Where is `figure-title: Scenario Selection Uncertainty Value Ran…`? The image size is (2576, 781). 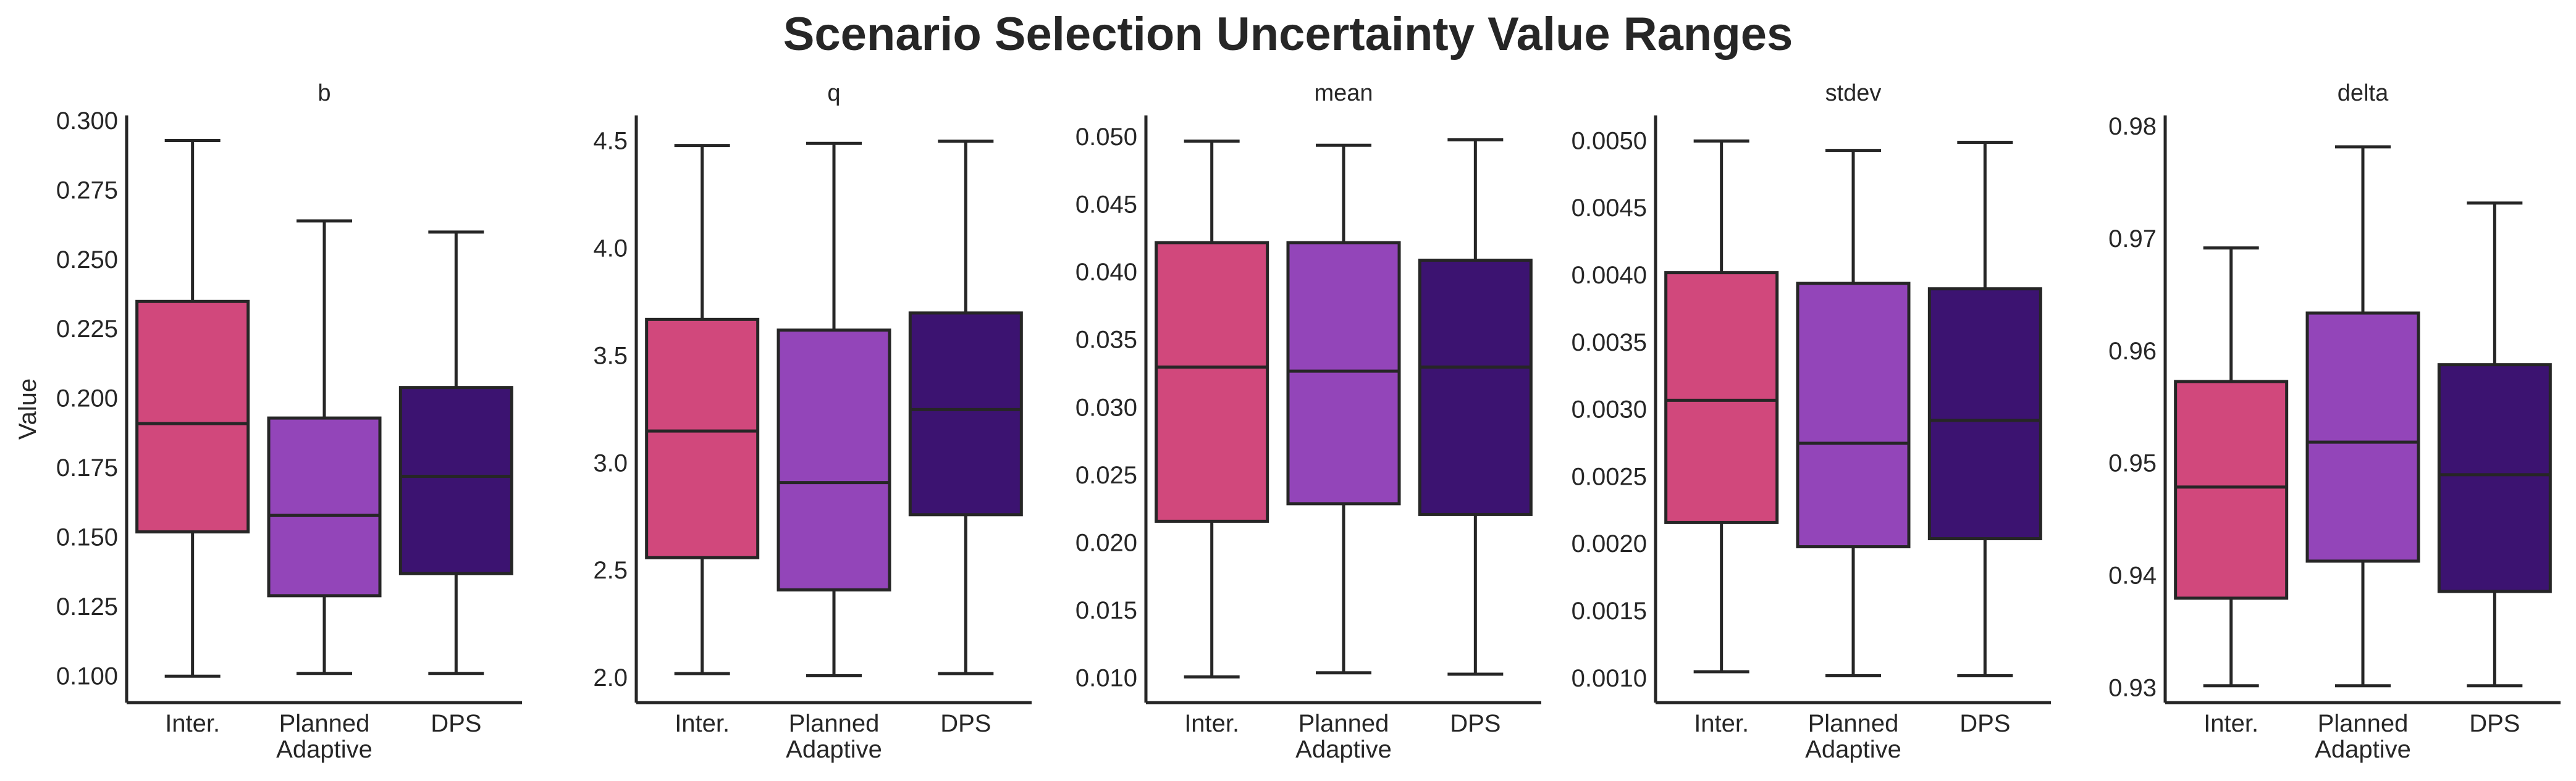 figure-title: Scenario Selection Uncertainty Value Ran… is located at coordinates (1288, 34).